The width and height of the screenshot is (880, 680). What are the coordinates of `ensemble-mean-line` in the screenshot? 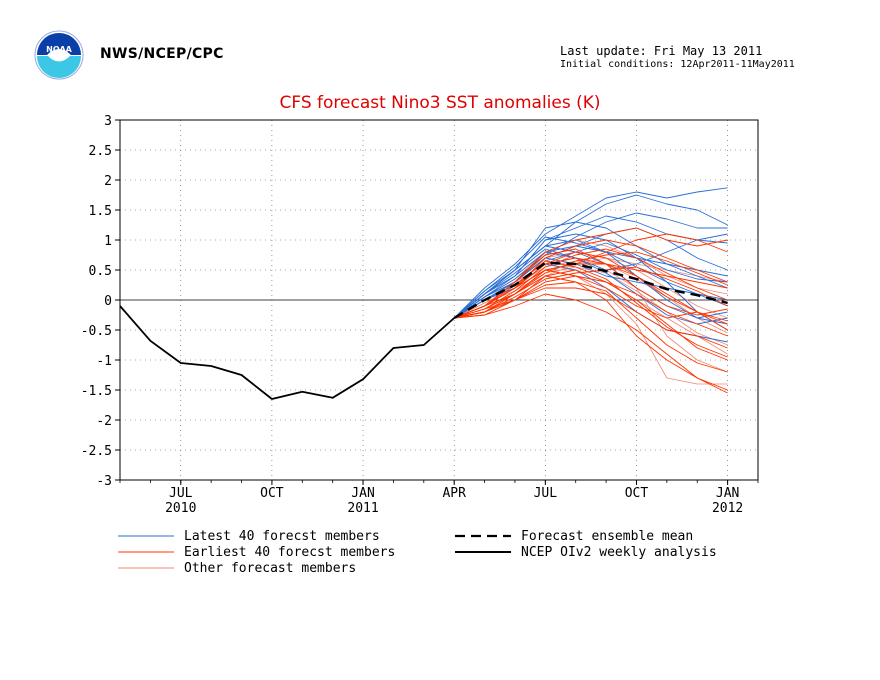 It's located at (590, 290).